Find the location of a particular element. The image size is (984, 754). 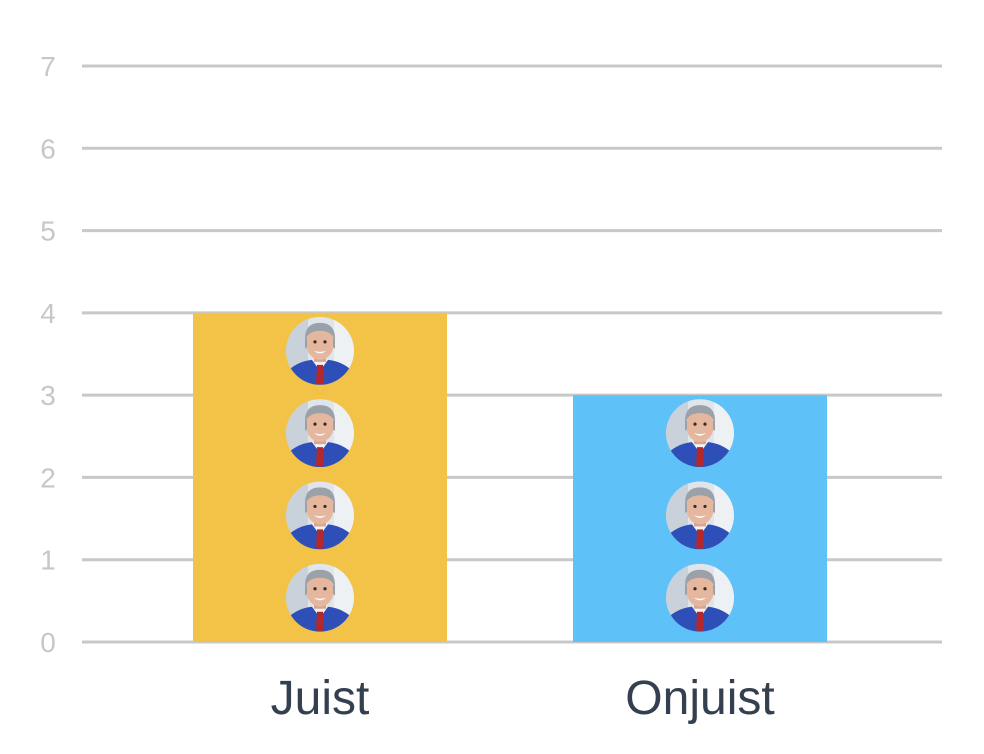

x-category-label: Onjuist is located at coordinates (699, 698).